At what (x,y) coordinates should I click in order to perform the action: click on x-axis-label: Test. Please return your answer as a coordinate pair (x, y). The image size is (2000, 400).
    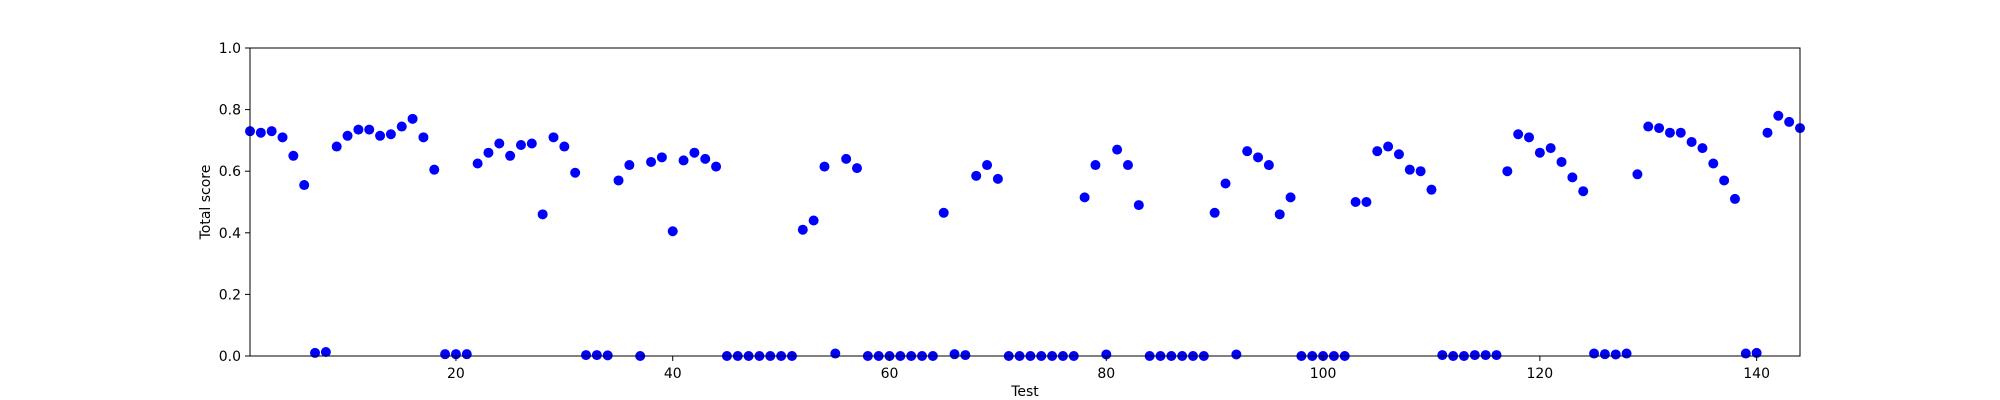
    Looking at the image, I should click on (1024, 392).